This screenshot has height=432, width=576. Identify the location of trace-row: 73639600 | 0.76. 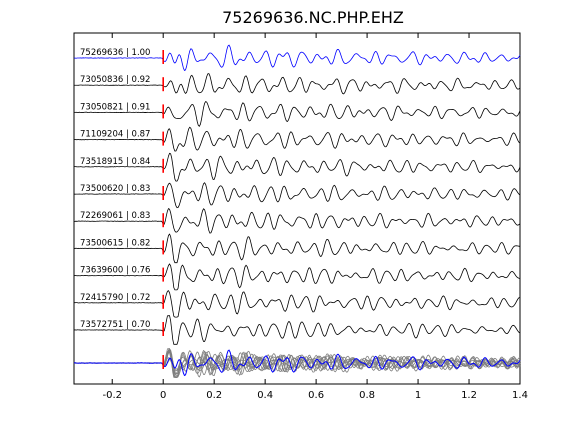
(297, 277).